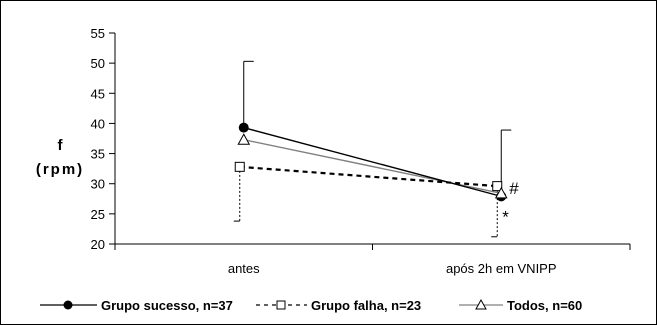 This screenshot has width=657, height=325. I want to click on y-tick-label: 35, so click(98, 154).